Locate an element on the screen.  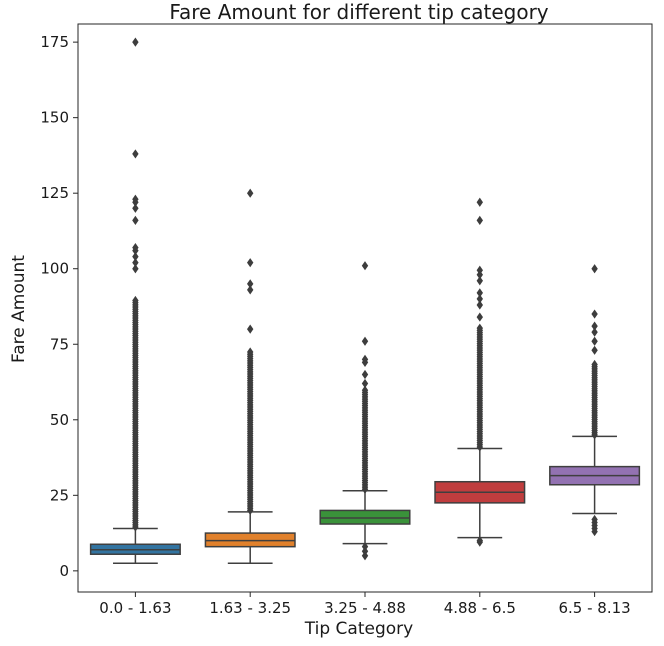
y-tick-label: 125 is located at coordinates (54, 193).